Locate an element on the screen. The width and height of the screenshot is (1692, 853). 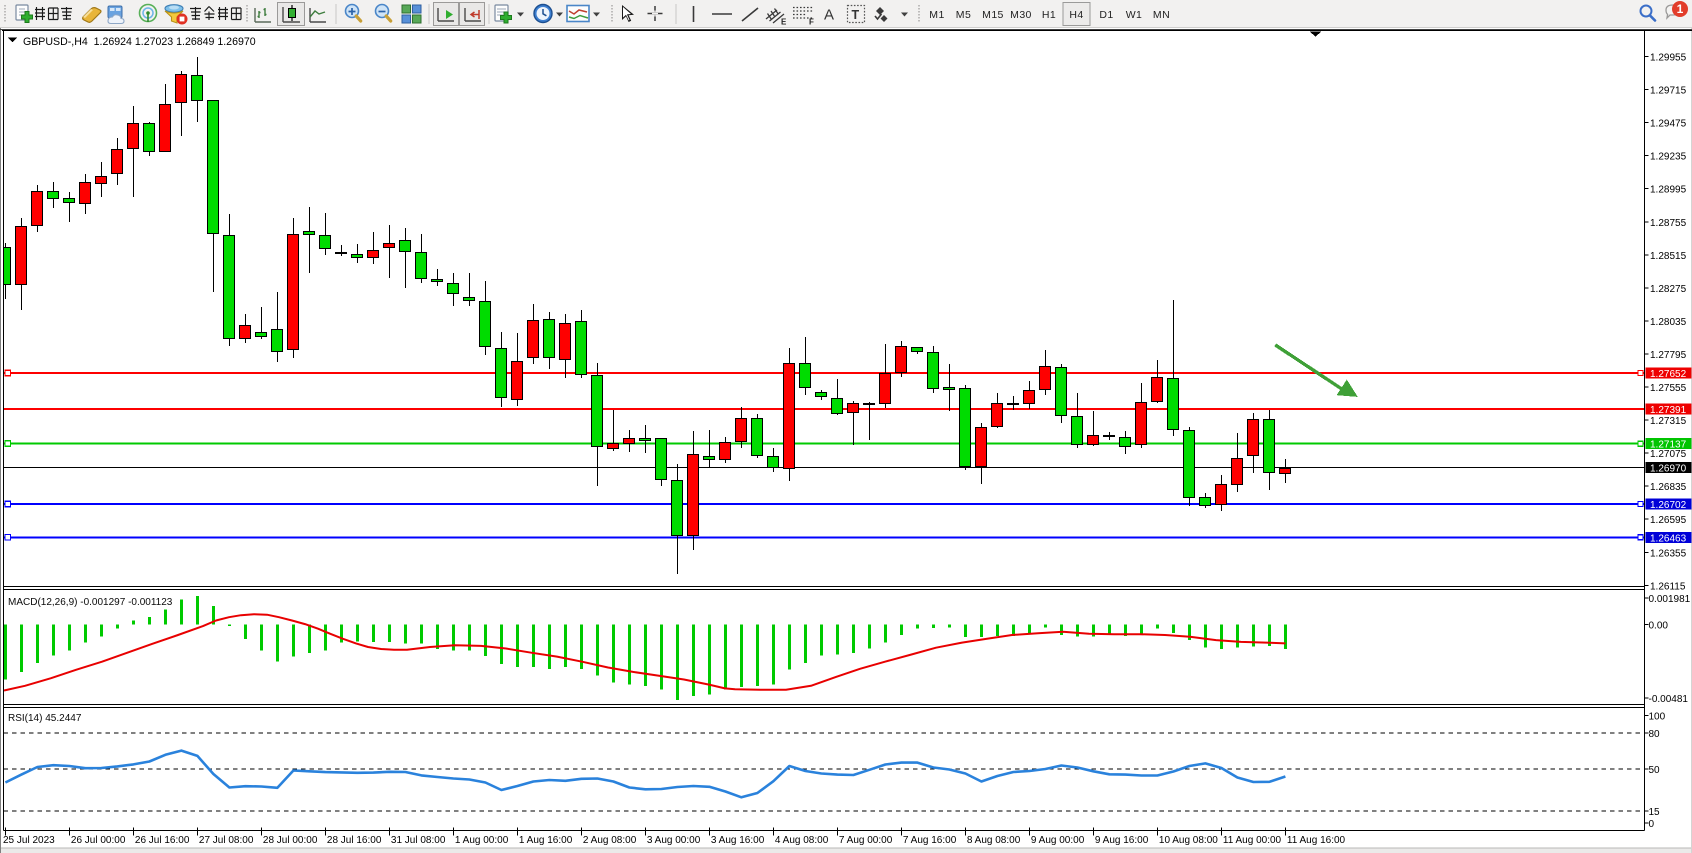
svg-text: 1.27555 is located at coordinates (1668, 388).